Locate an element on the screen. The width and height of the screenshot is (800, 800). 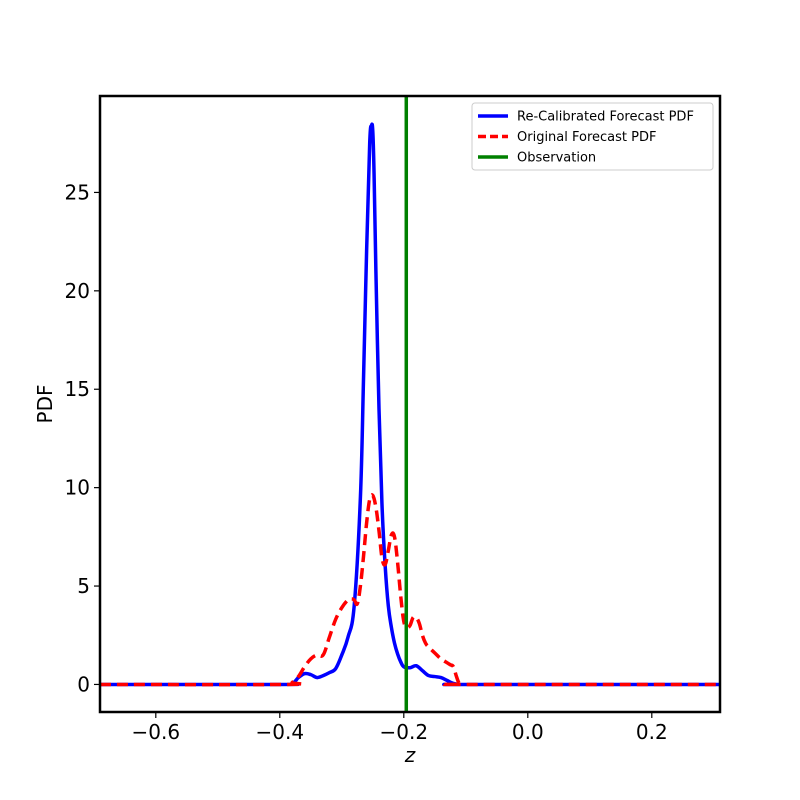
y-axis-label: PDF is located at coordinates (45, 404).